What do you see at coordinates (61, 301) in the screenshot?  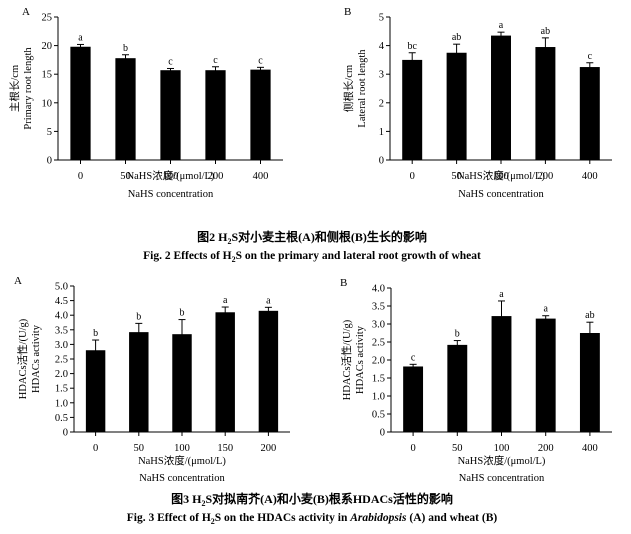 I see `y-tick-label: 4.5` at bounding box center [61, 301].